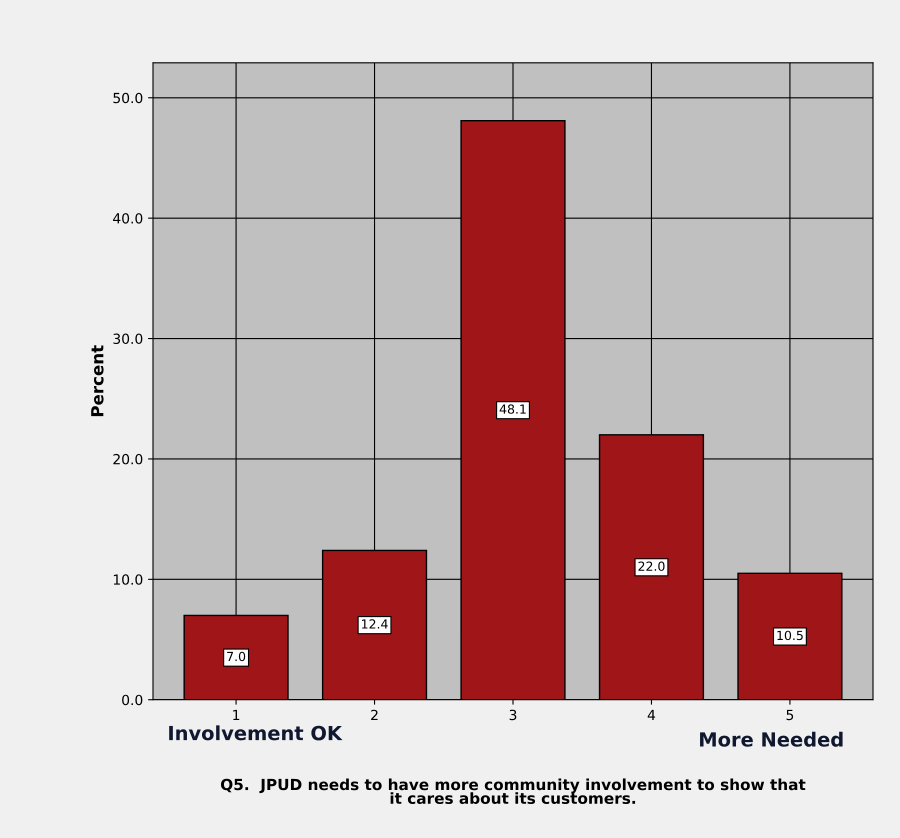  I want to click on x-tick-label: 3, so click(513, 715).